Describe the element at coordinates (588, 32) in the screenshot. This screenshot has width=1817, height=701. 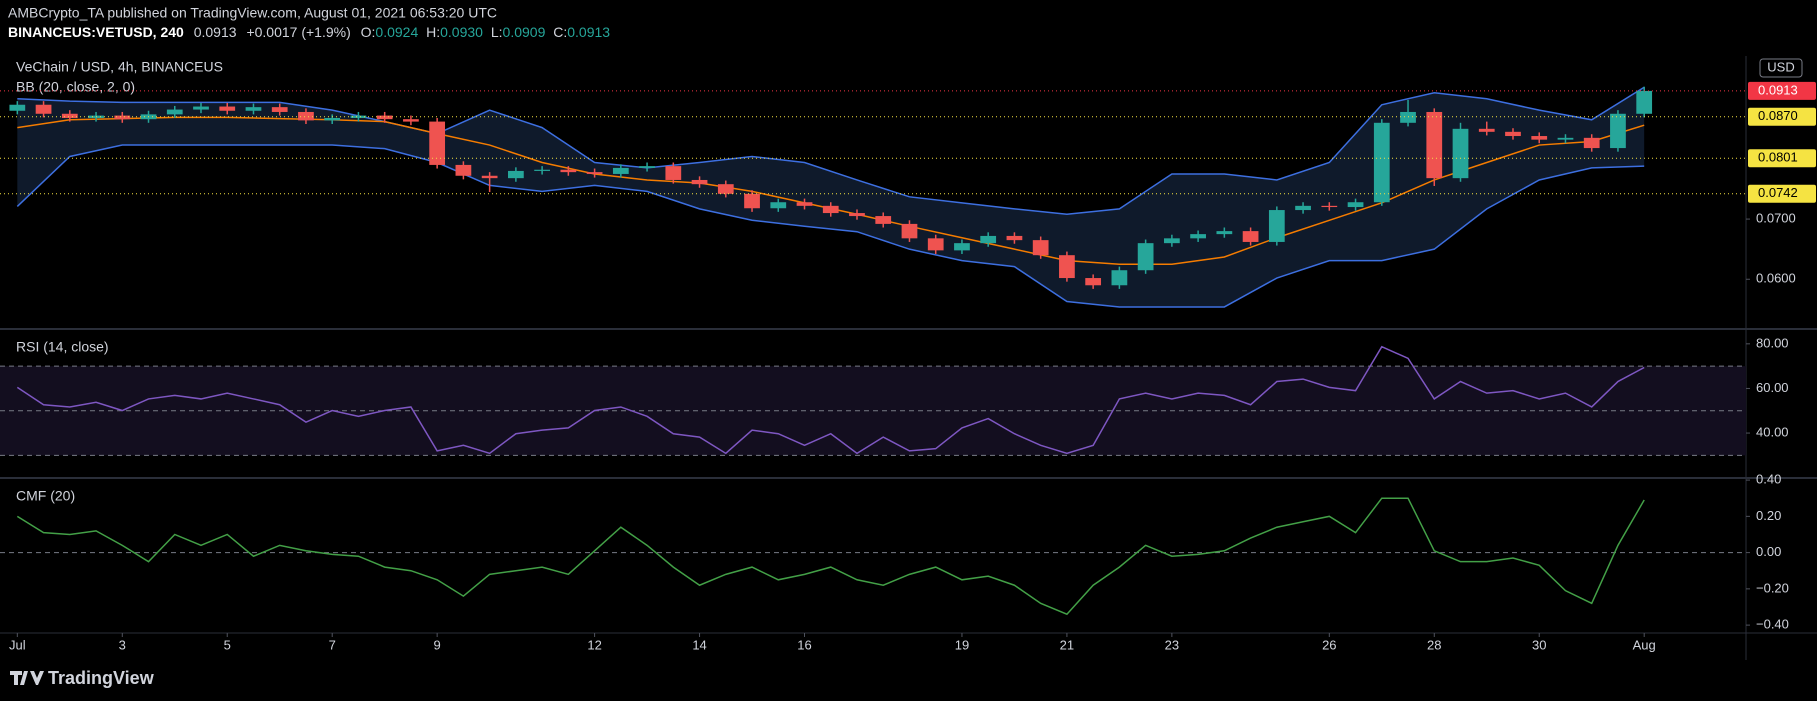
I see `ohlc-value: 0.0913` at that location.